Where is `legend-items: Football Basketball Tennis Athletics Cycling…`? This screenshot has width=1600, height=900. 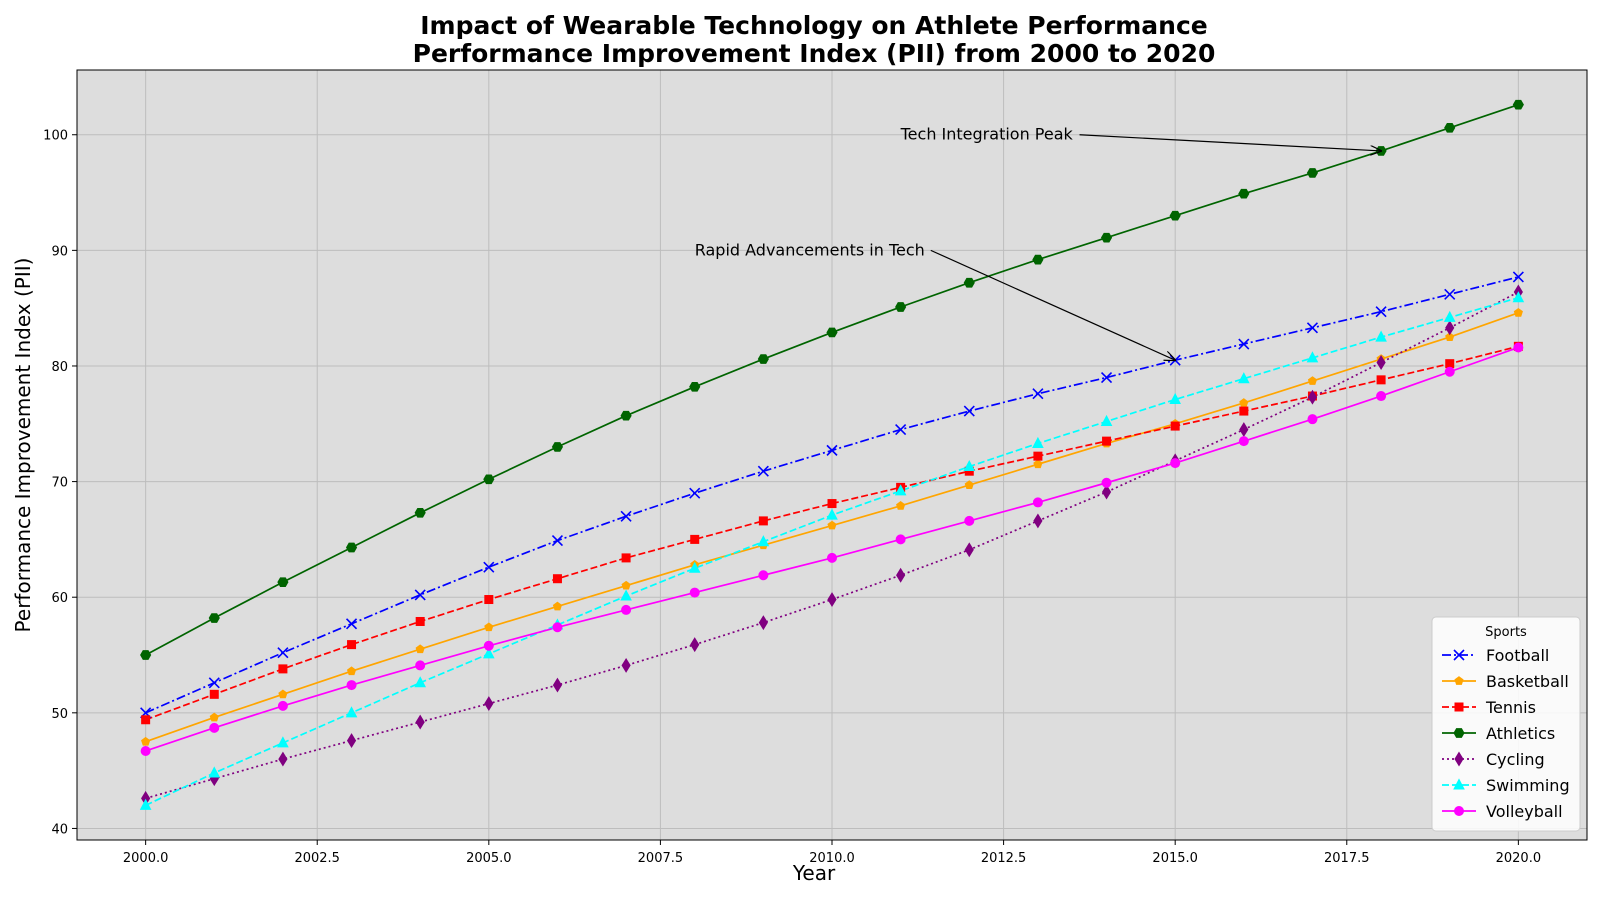
legend-items: Football Basketball Tennis Athletics Cycling… is located at coordinates (1506, 733).